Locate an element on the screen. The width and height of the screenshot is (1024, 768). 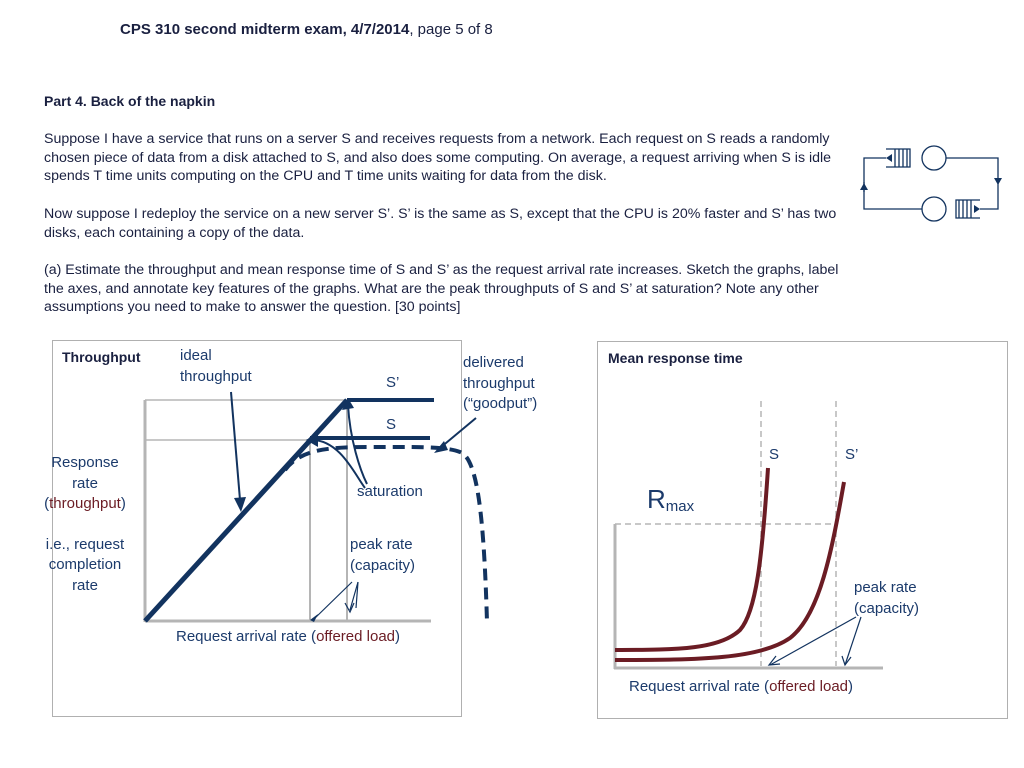
y-label-line2: rate is located at coordinates (85, 483).